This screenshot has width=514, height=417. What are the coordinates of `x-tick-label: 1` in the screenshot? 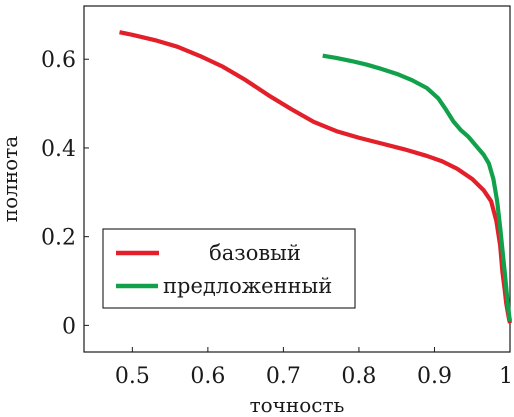 It's located at (506, 376).